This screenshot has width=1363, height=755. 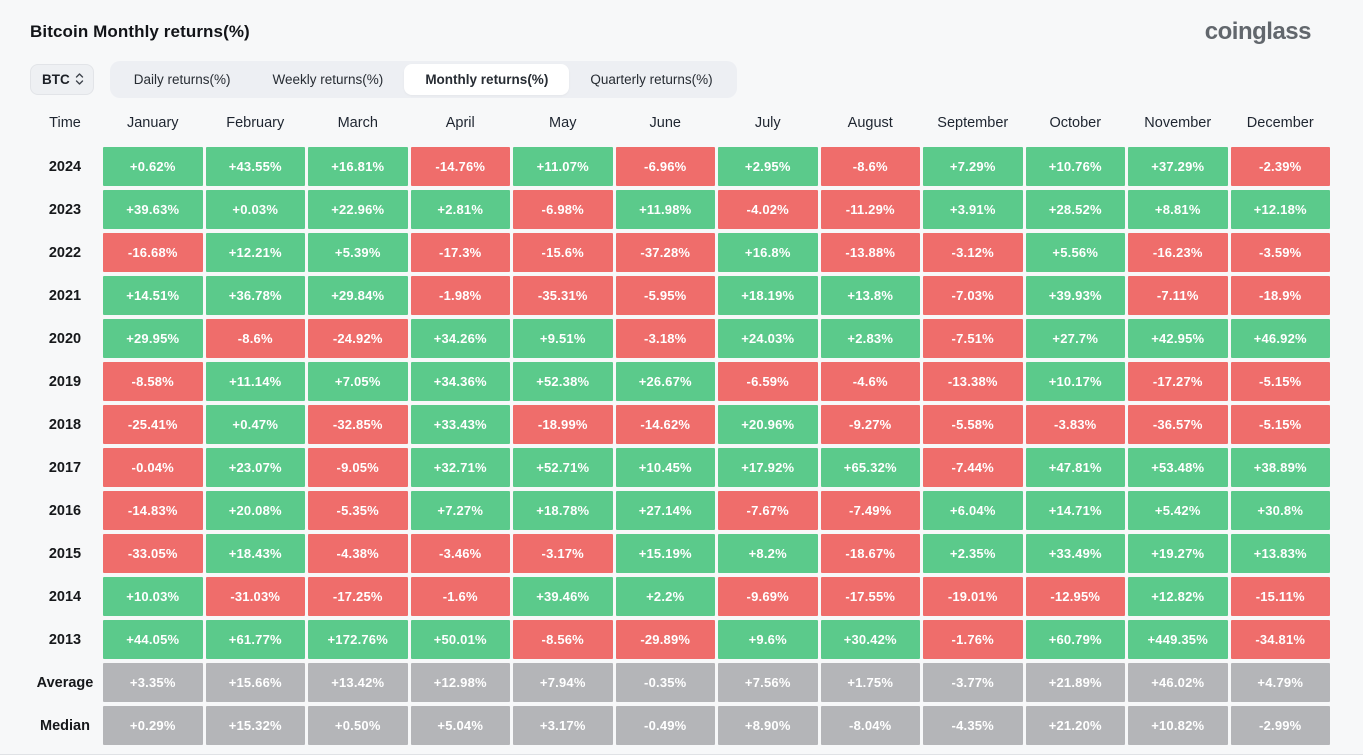 What do you see at coordinates (460, 467) in the screenshot?
I see `heatmap-cell: +32.71%` at bounding box center [460, 467].